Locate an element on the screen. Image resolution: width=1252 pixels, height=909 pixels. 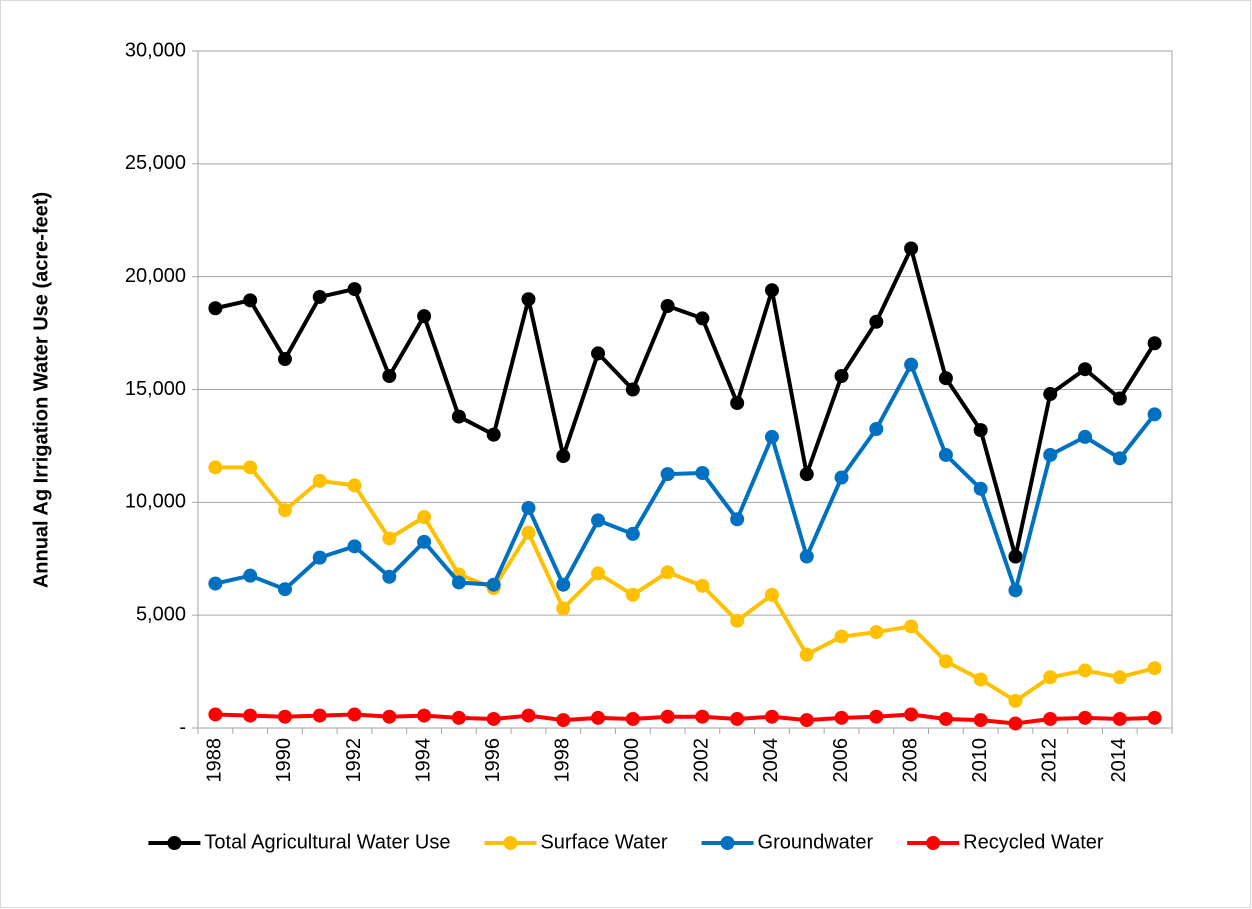
legend-label: Surface Water is located at coordinates (603, 842).